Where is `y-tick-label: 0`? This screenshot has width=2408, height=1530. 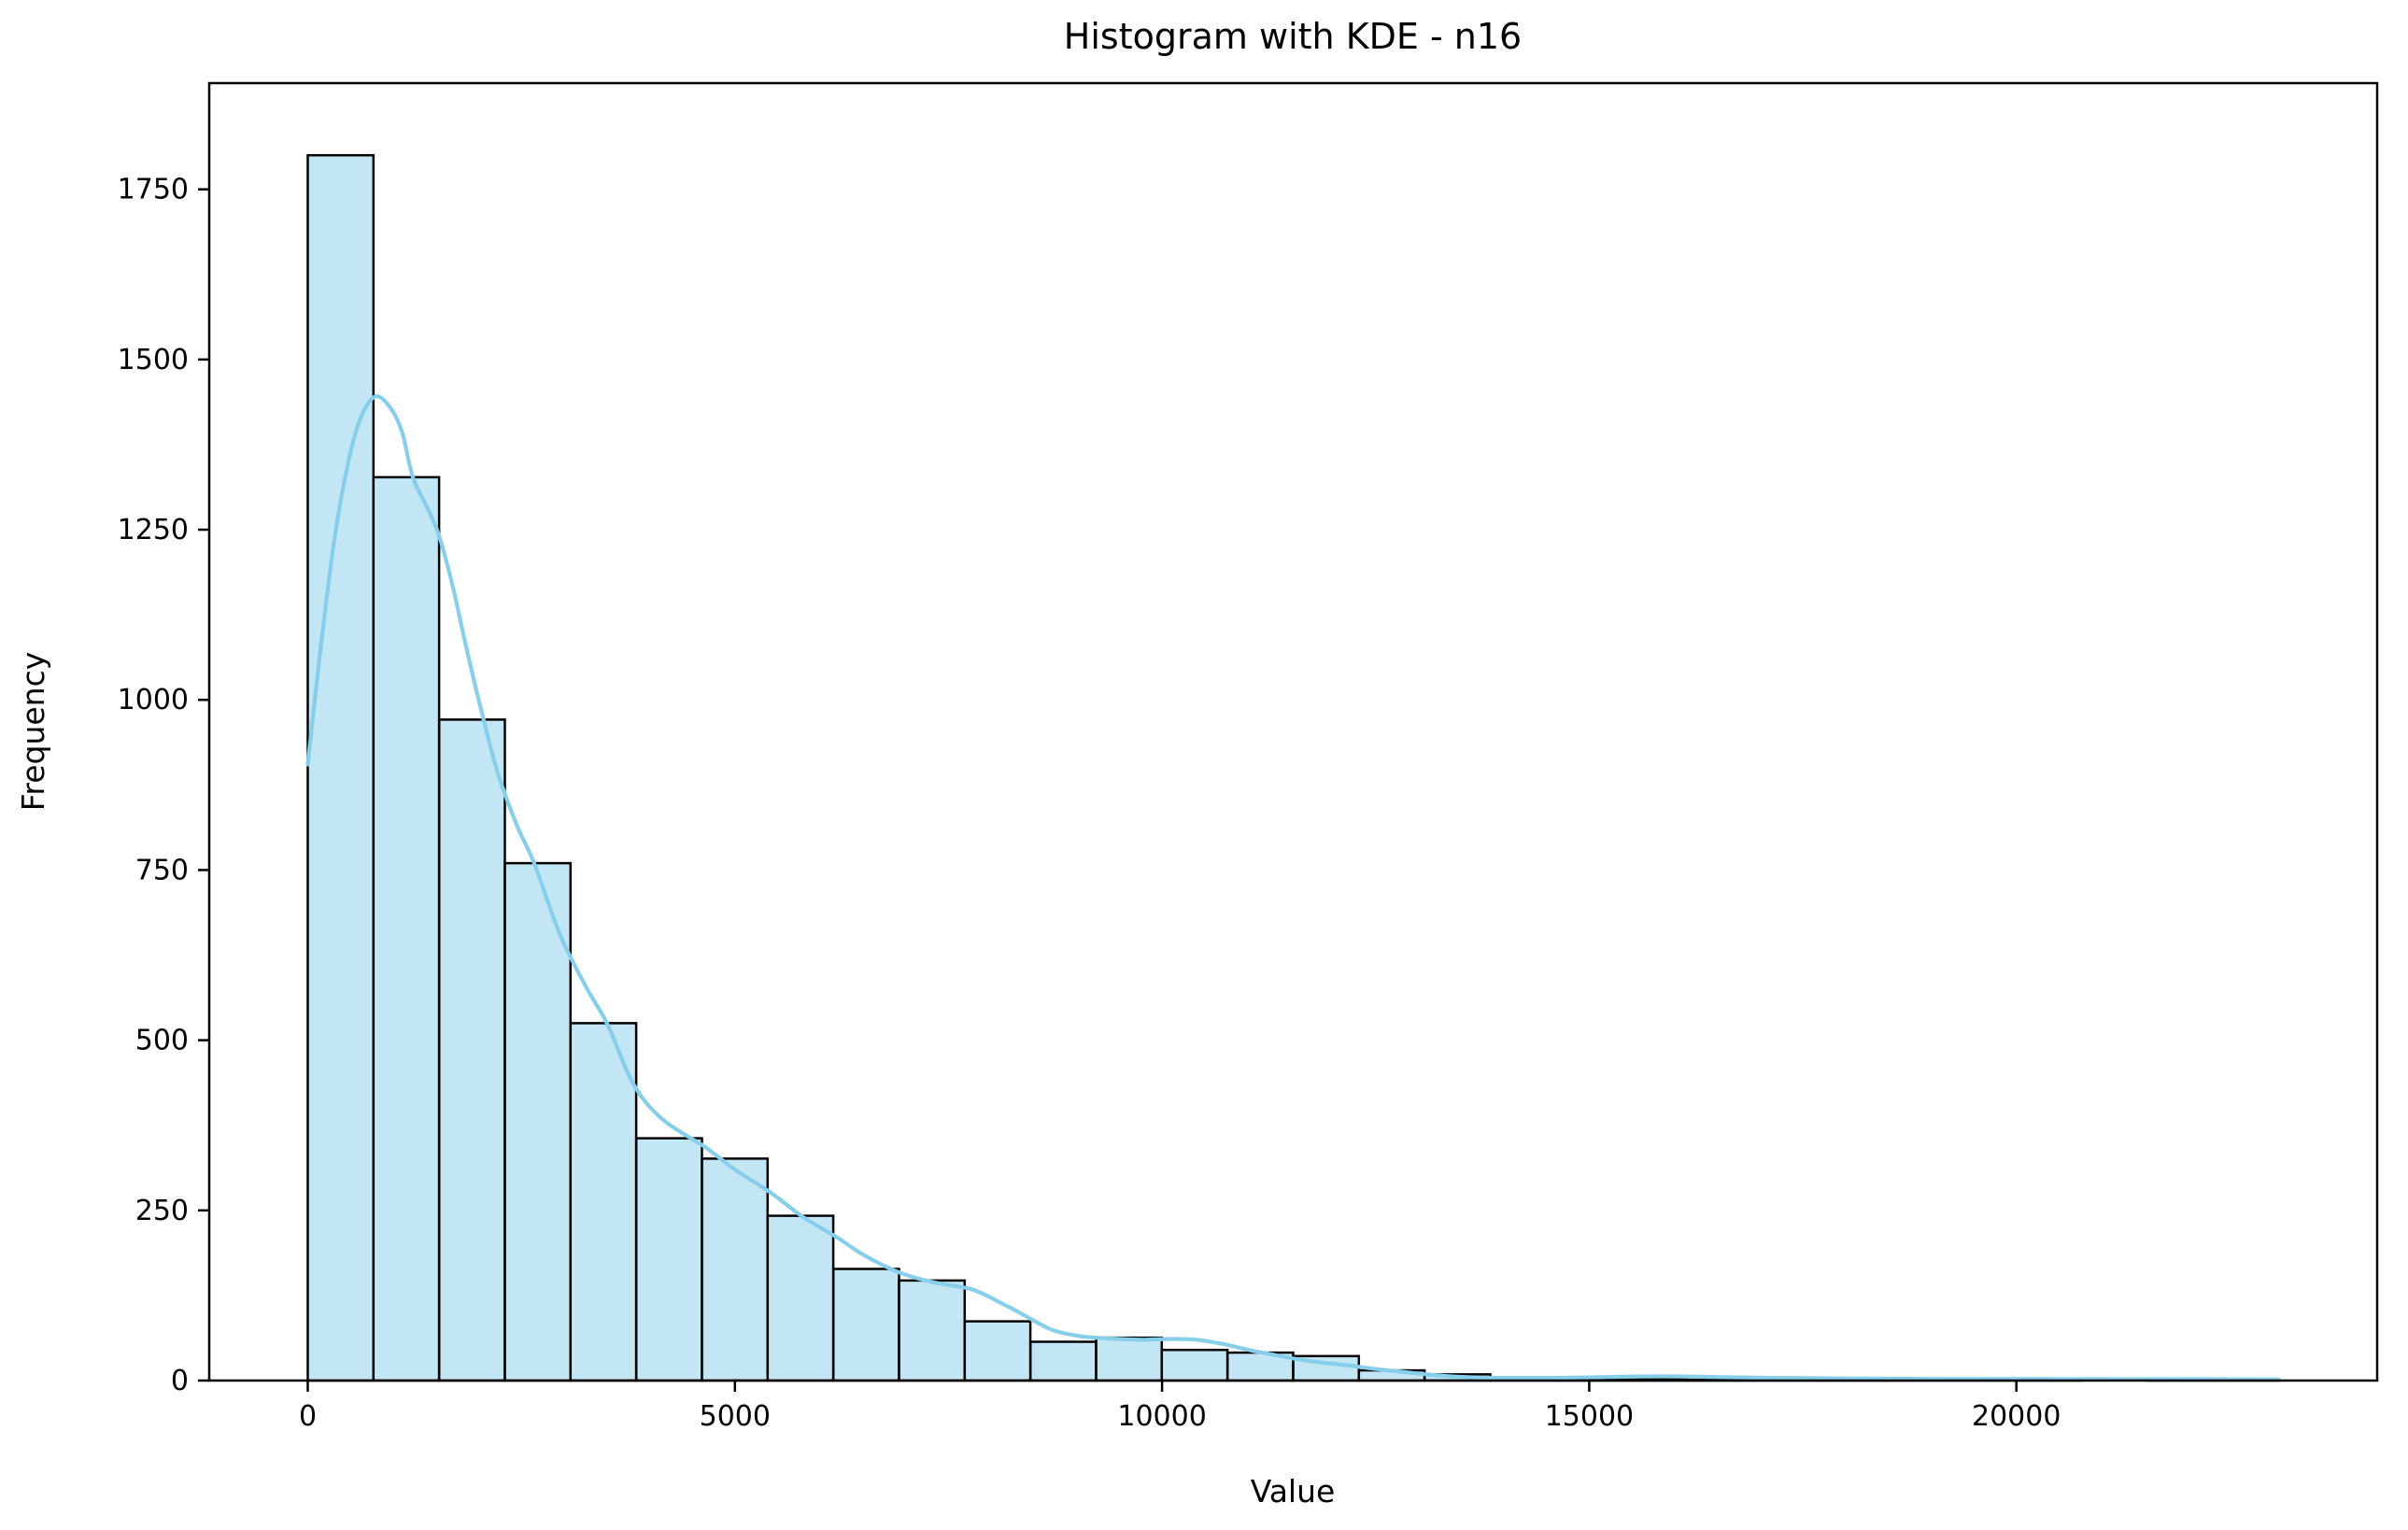 y-tick-label: 0 is located at coordinates (180, 1381).